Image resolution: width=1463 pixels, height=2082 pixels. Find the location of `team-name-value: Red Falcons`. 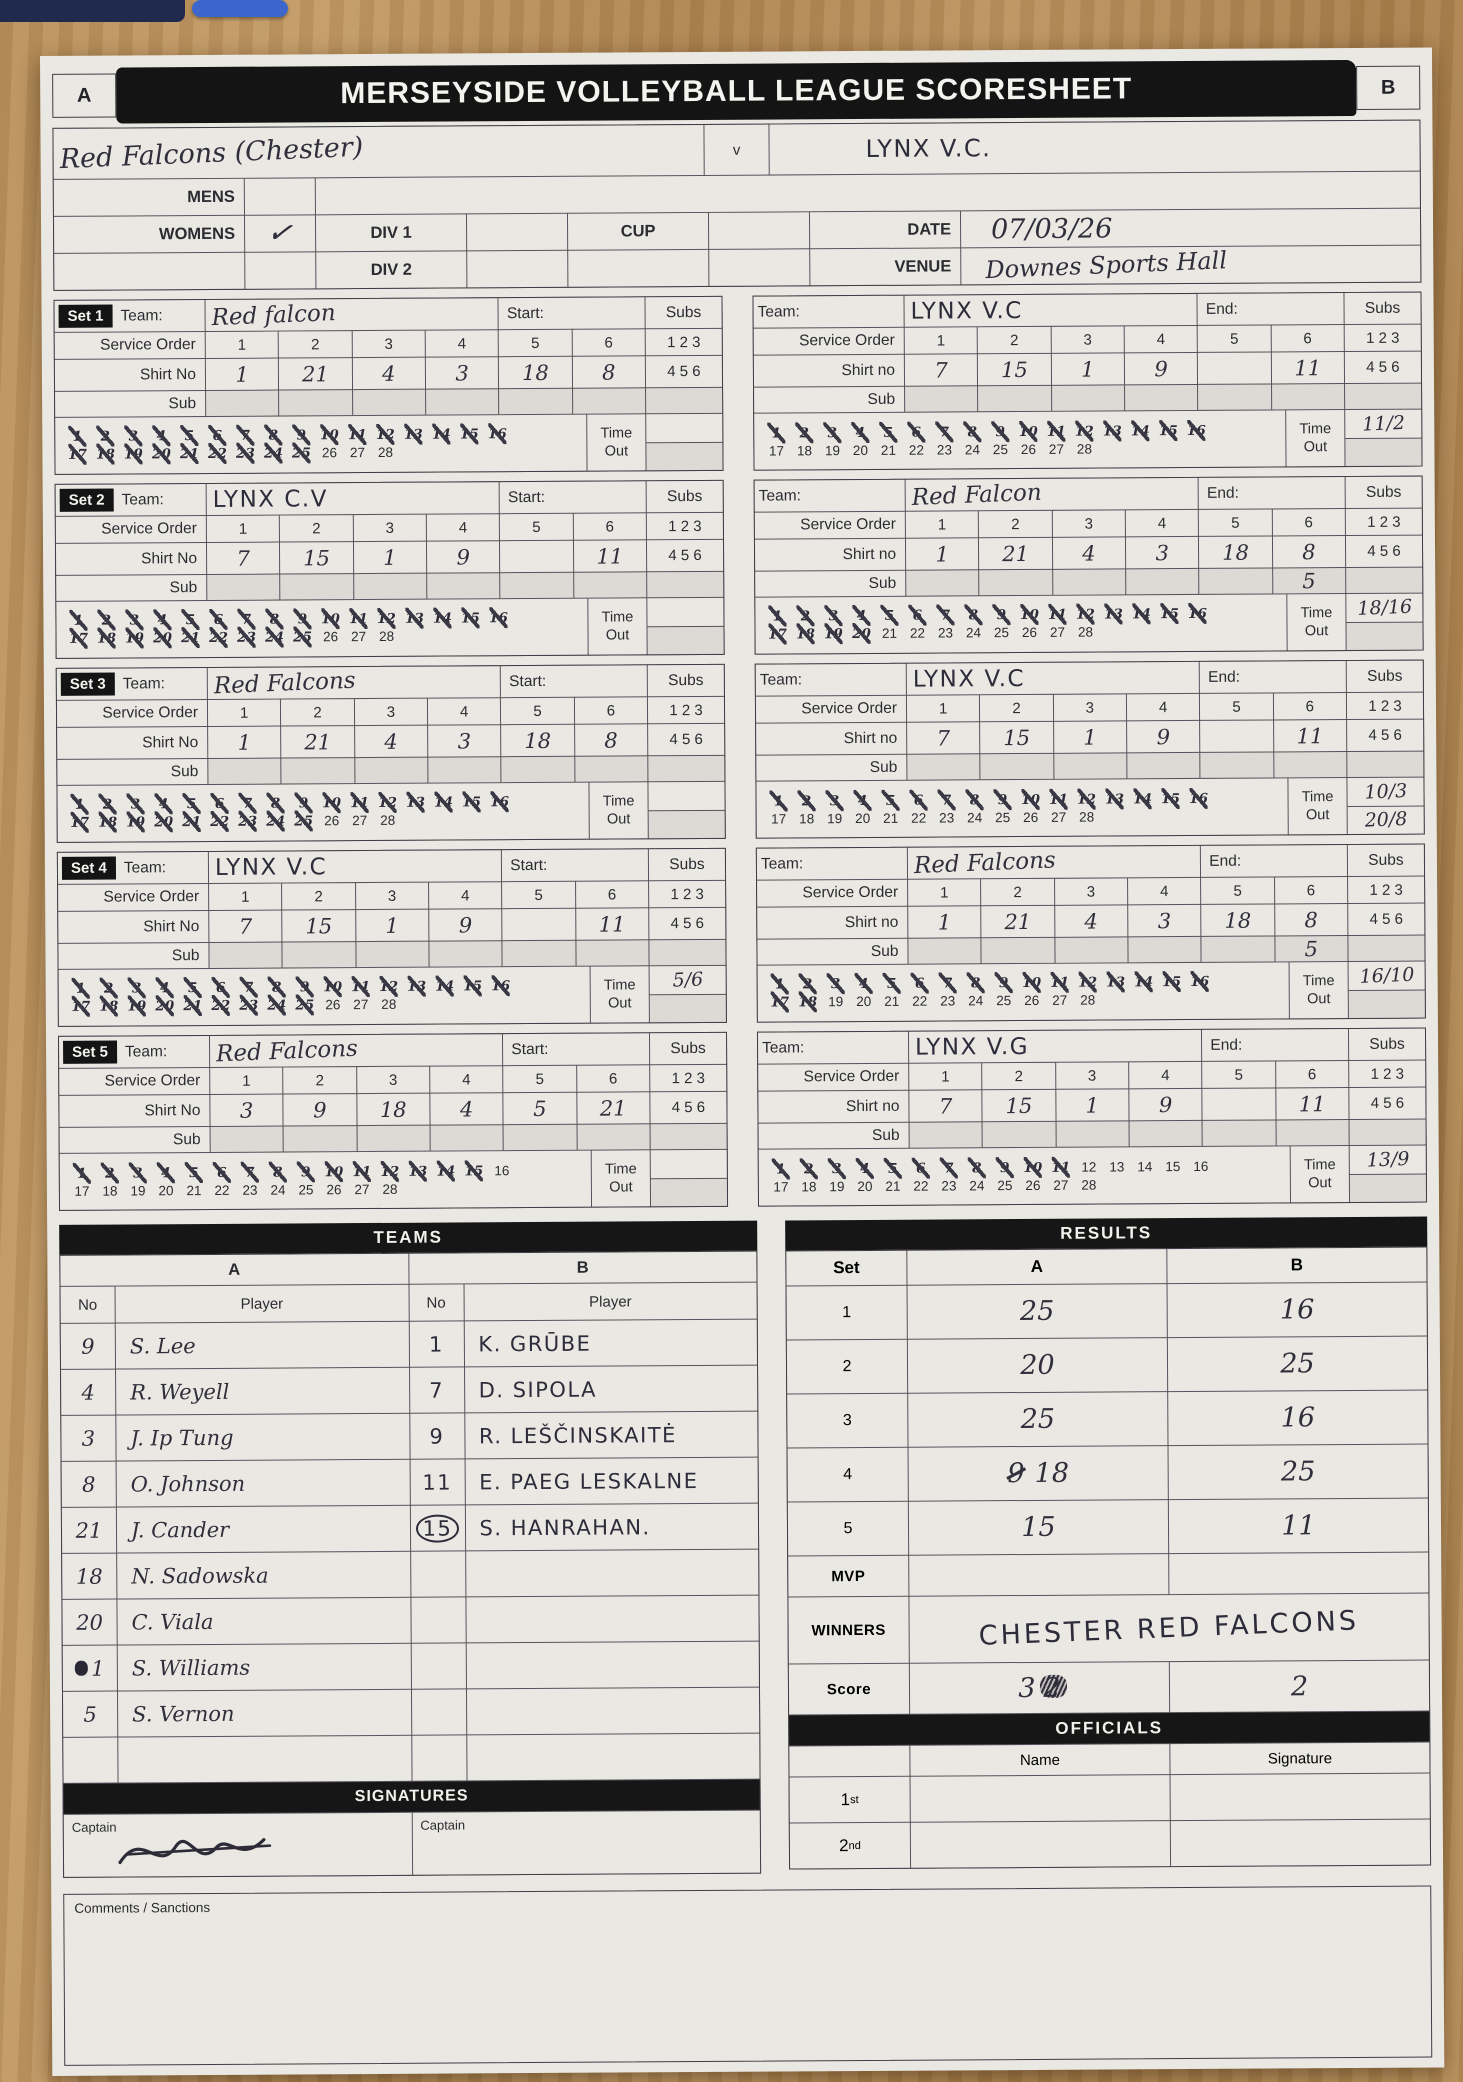

team-name-value: Red Falcons is located at coordinates (287, 1051).